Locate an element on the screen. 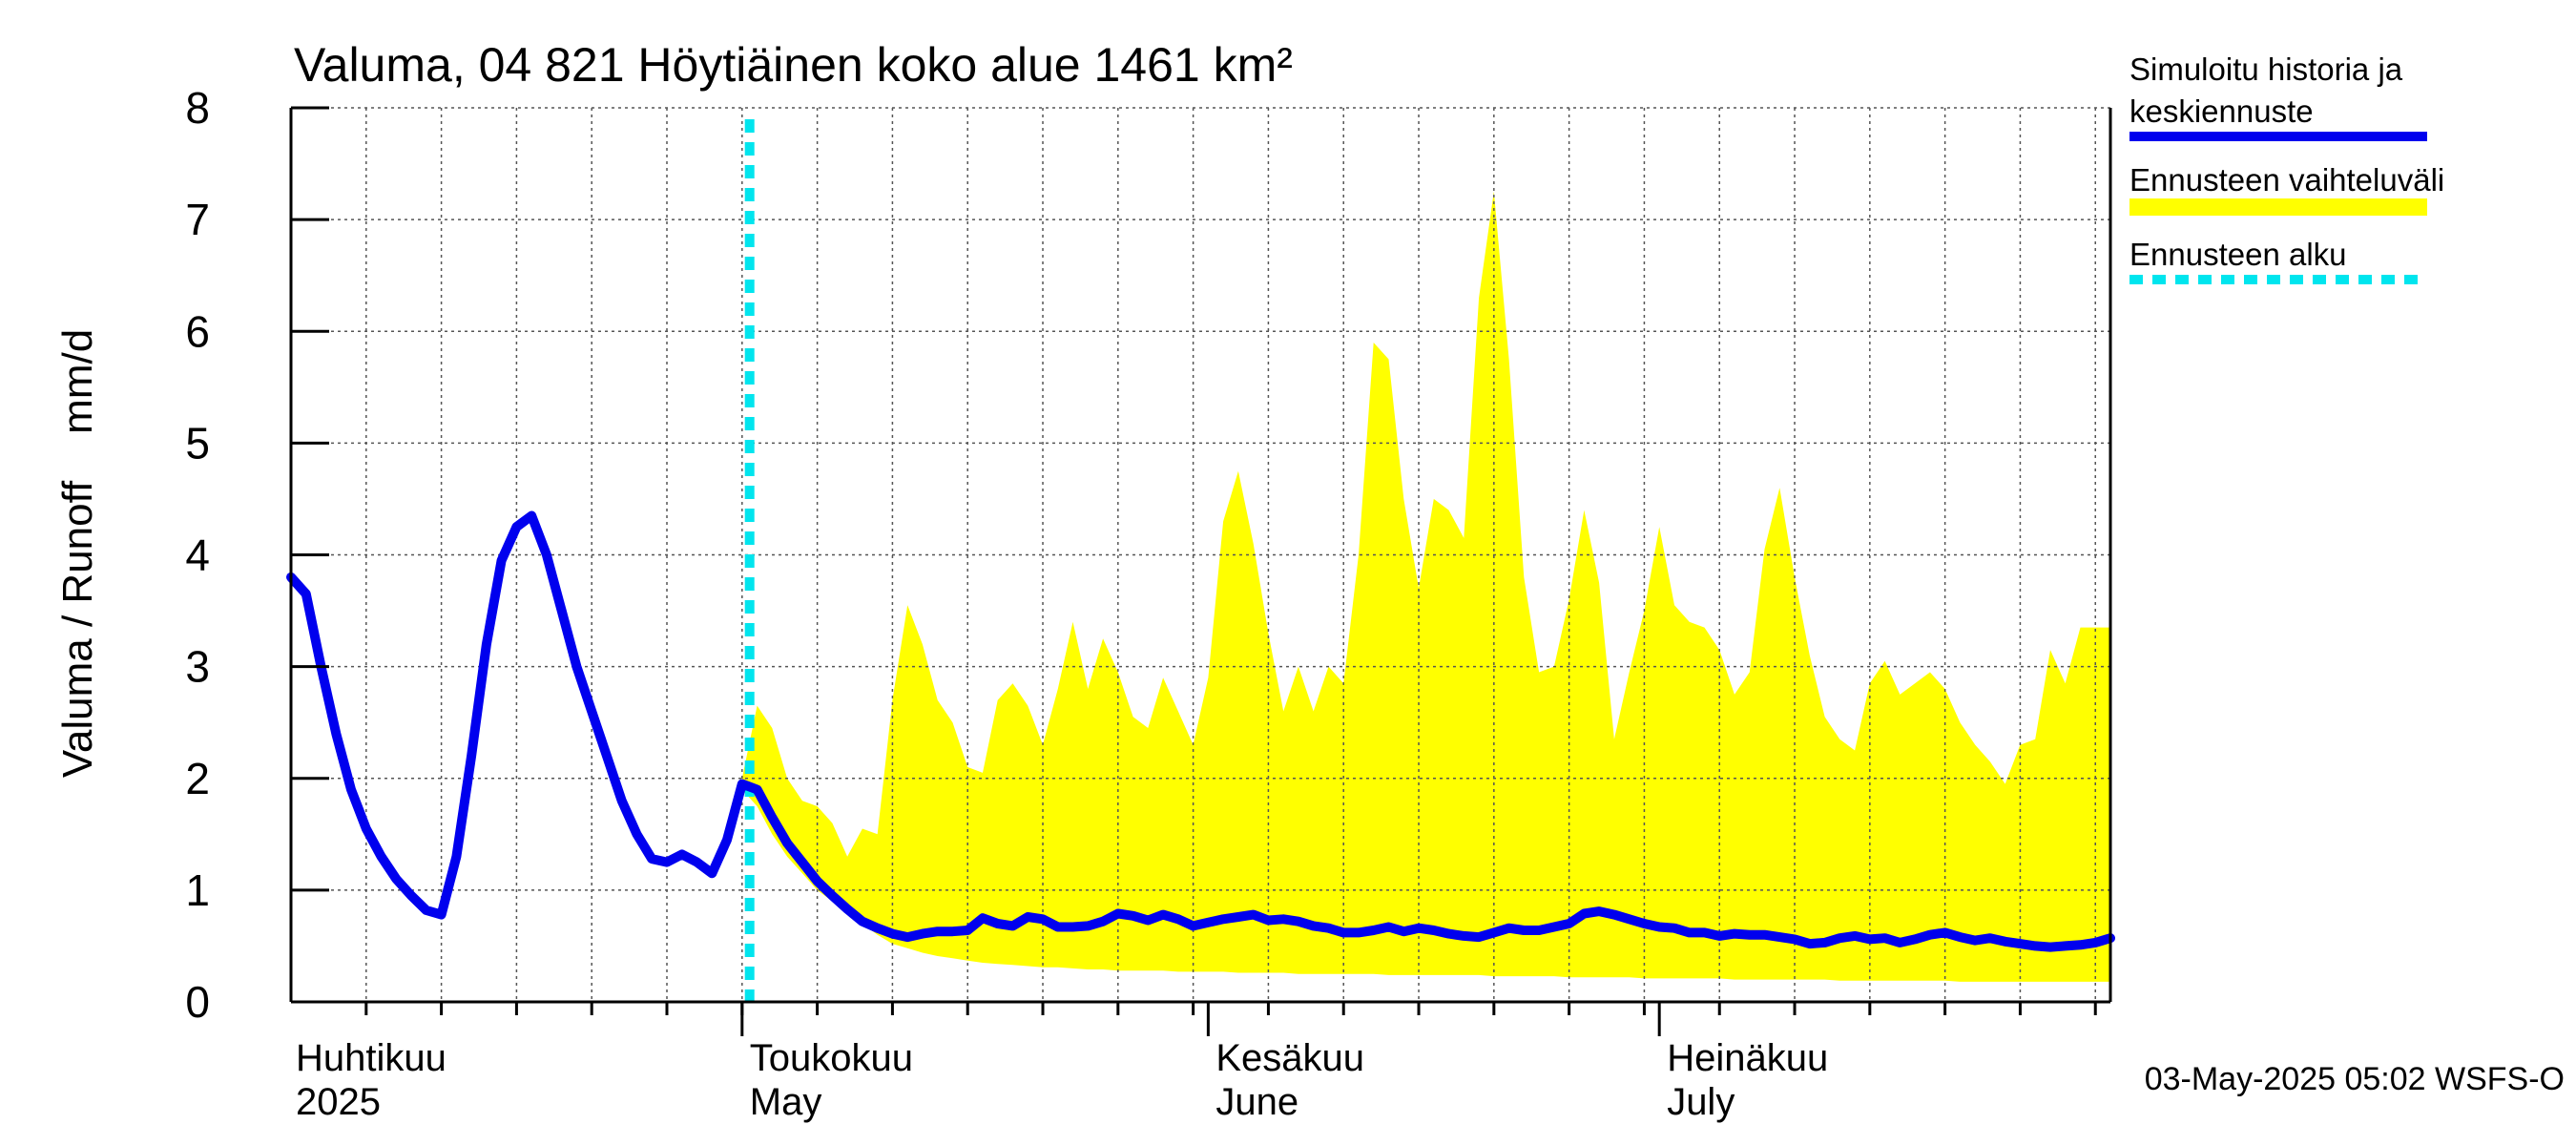 This screenshot has height=1145, width=2576. y-tick-label: 8 is located at coordinates (197, 108).